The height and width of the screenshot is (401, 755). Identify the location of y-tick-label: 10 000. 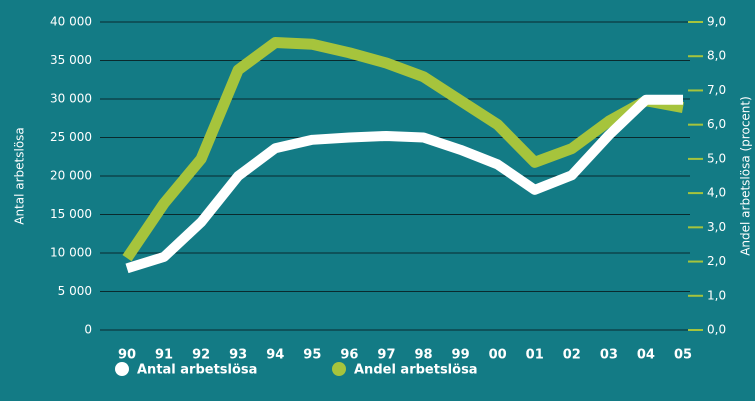
(71, 253).